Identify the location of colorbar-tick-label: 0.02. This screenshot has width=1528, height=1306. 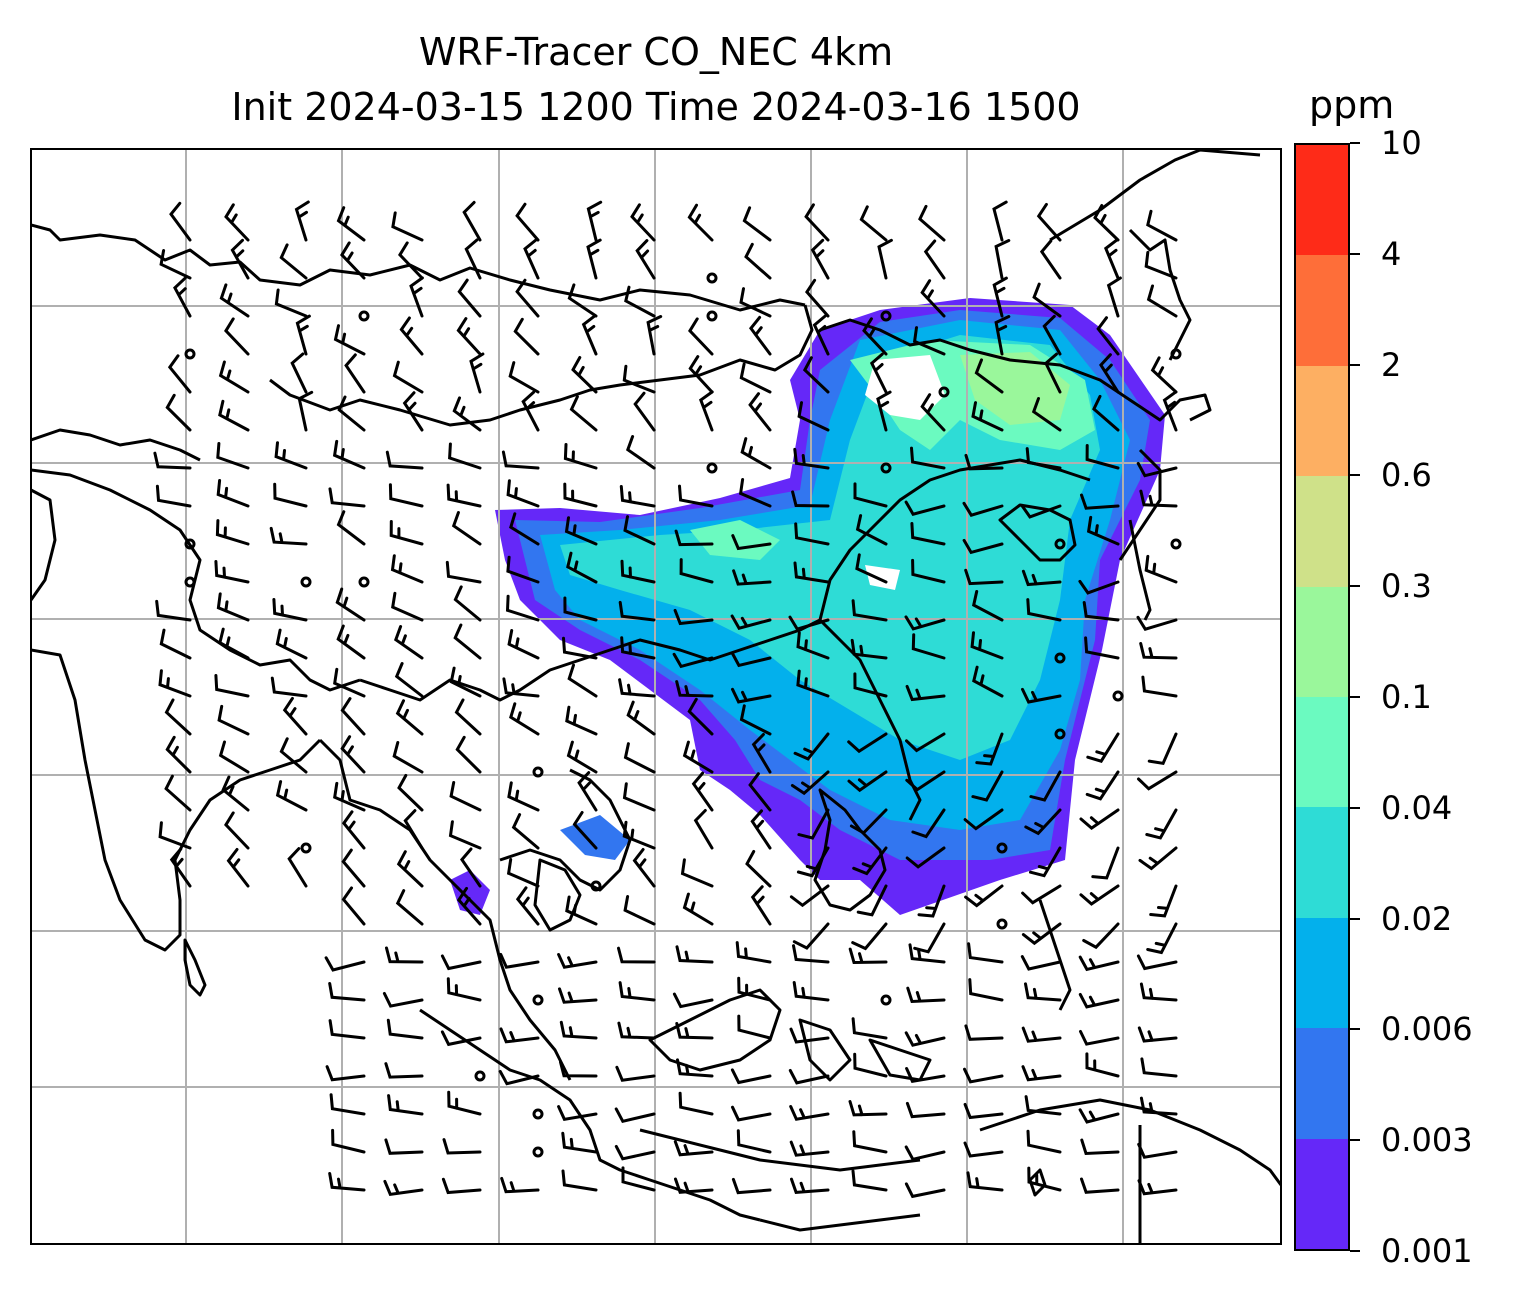
(1417, 918).